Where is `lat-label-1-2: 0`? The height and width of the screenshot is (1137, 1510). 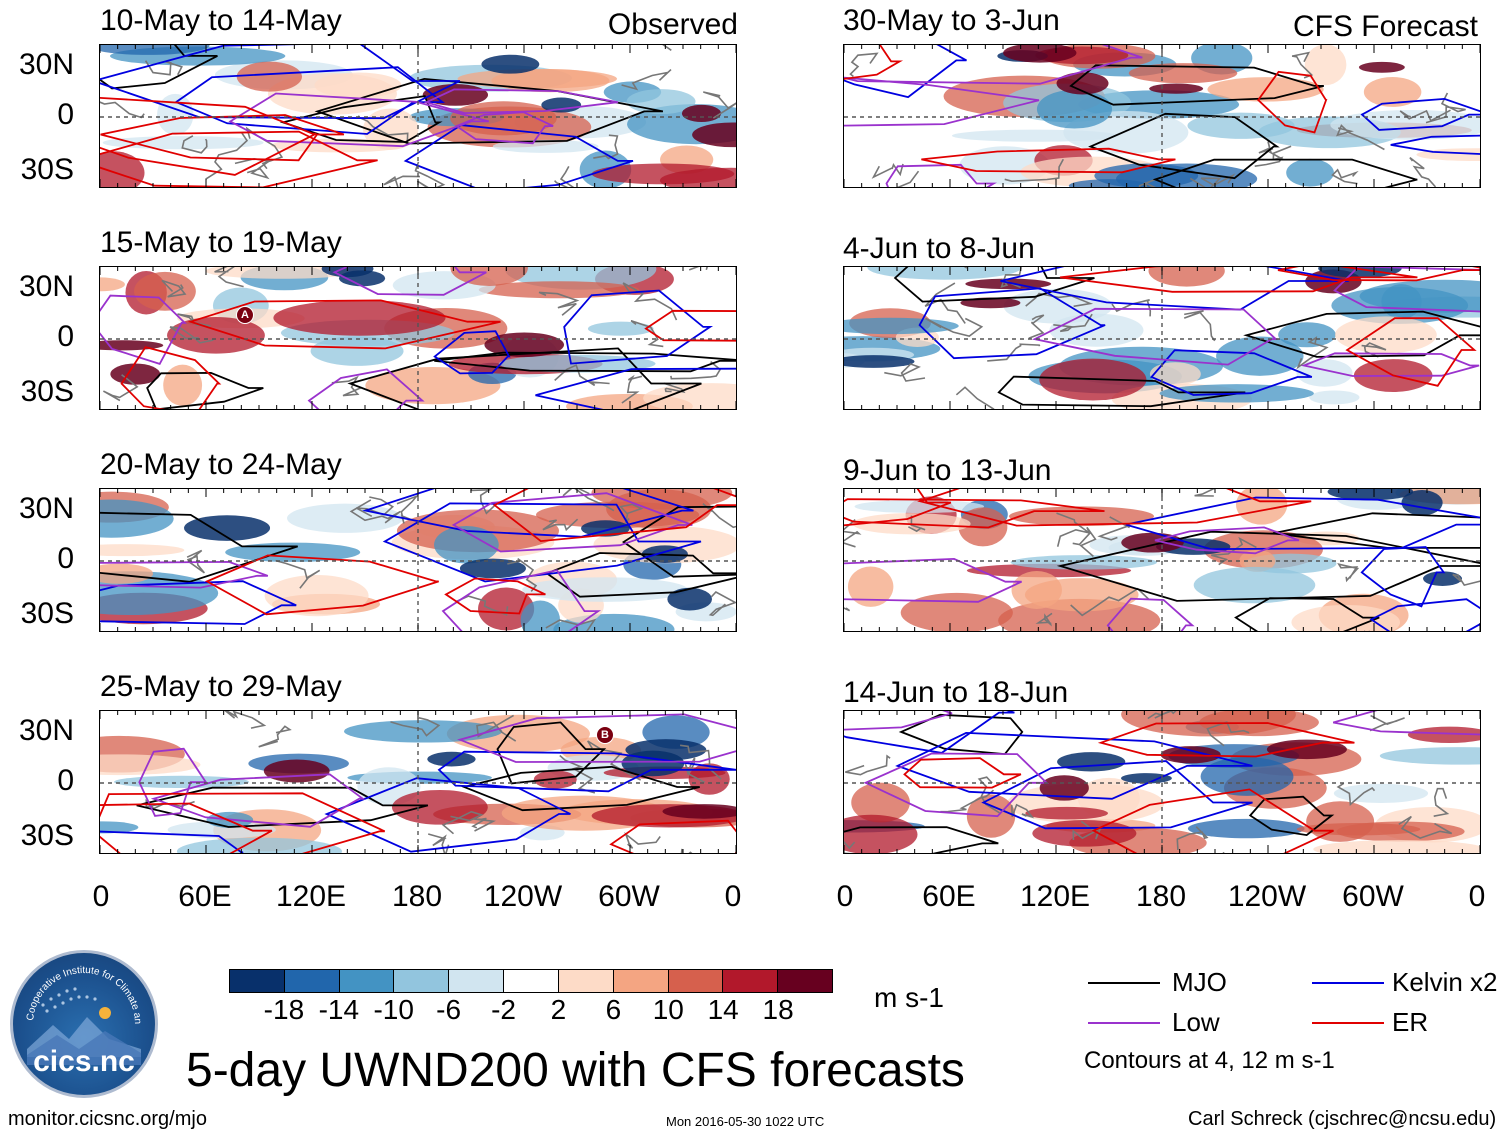
lat-label-1-2: 0 is located at coordinates (65, 114).